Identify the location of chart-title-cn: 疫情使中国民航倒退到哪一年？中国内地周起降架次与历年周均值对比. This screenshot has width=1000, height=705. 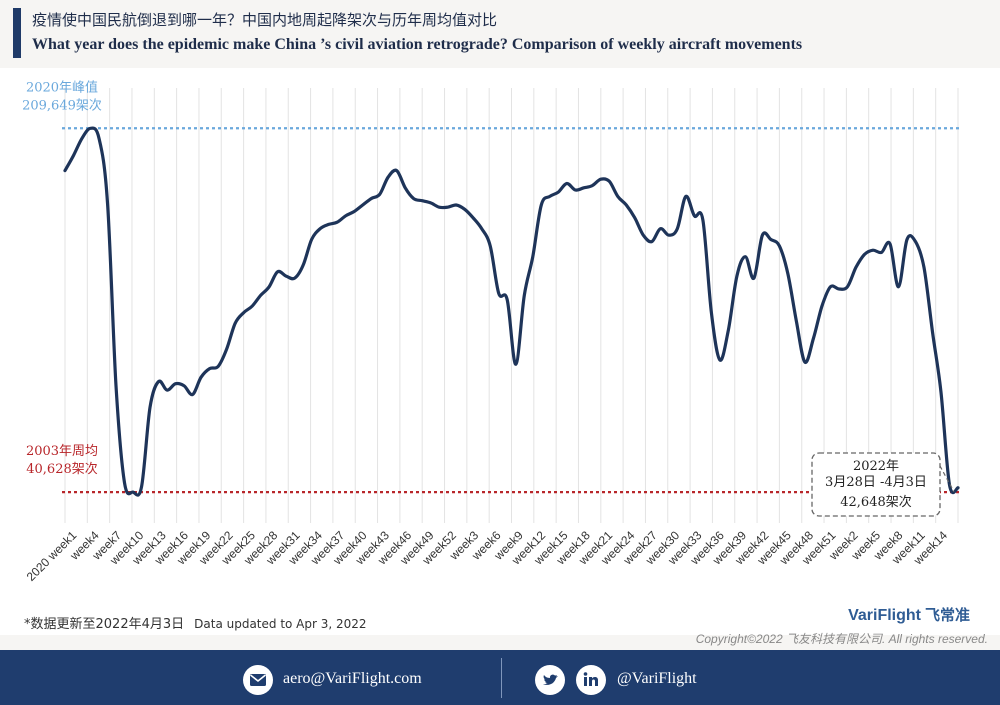
(265, 20).